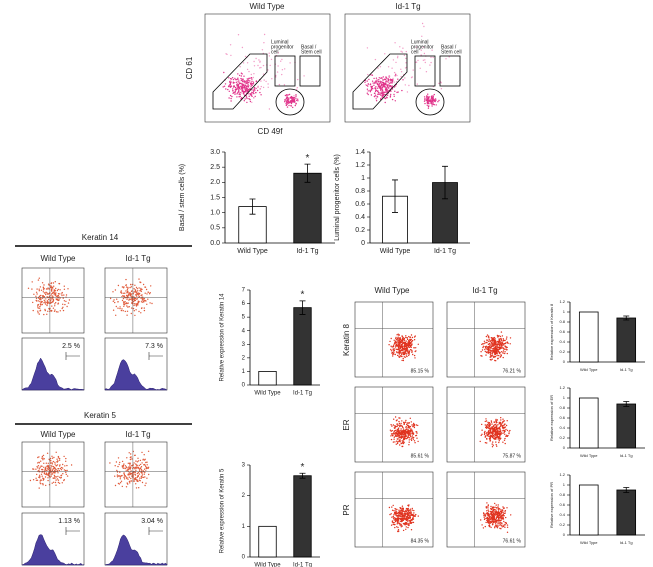 The width and height of the screenshot is (653, 567). Describe the element at coordinates (244, 496) in the screenshot. I see `y-tick-label: 2` at that location.